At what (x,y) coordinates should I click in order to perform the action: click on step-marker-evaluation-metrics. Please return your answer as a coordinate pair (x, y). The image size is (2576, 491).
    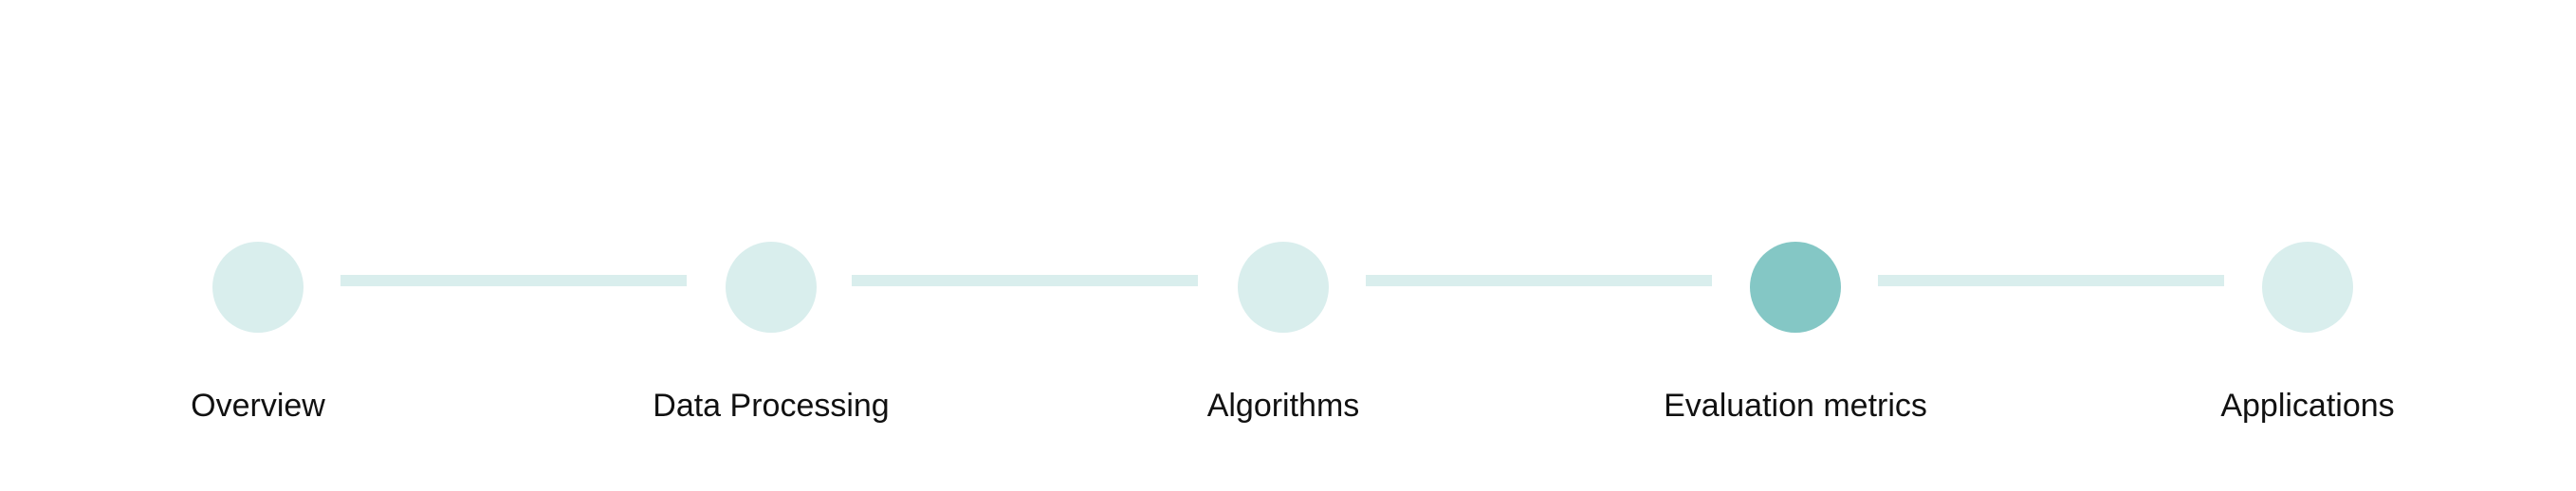
    Looking at the image, I should click on (1795, 288).